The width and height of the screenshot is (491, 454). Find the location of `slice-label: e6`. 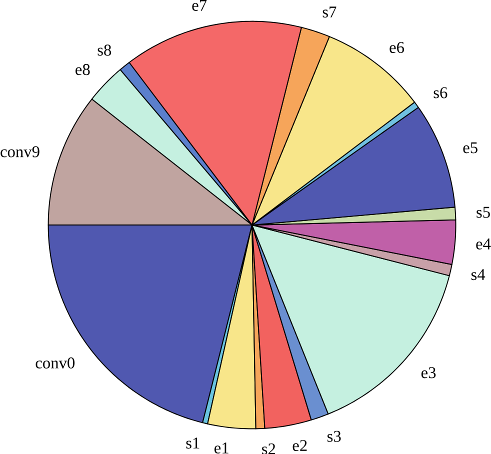

slice-label: e6 is located at coordinates (397, 47).